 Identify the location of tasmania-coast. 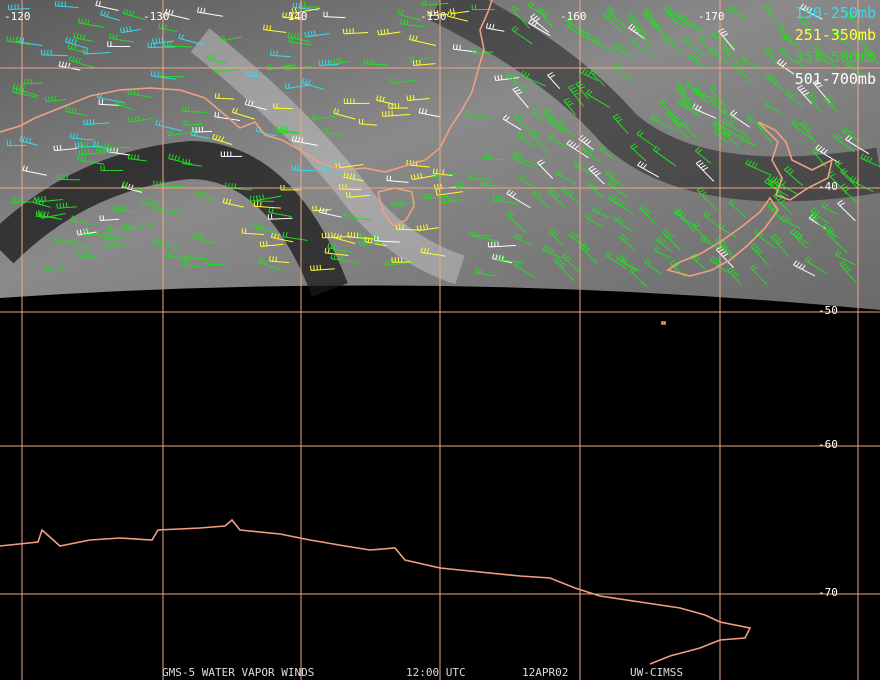
(396, 207).